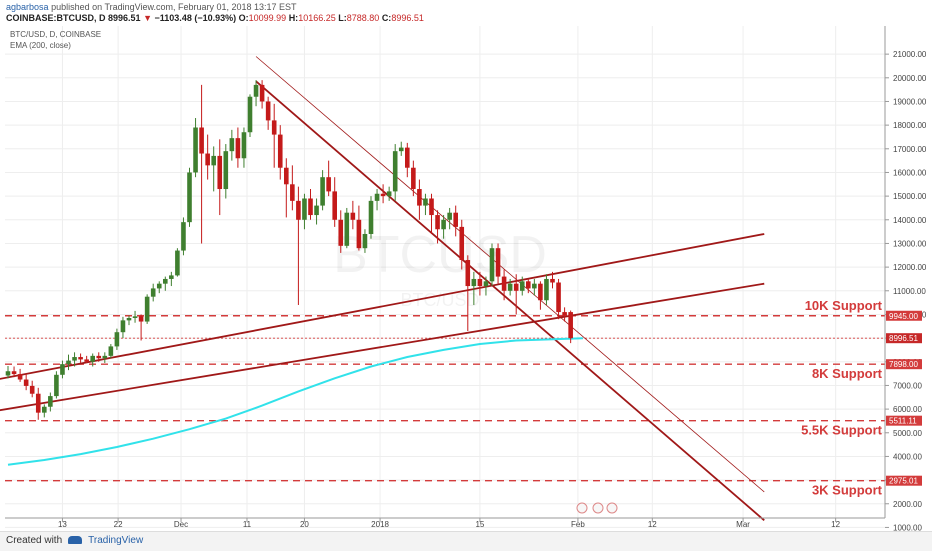 The height and width of the screenshot is (551, 932). I want to click on y-tick-label: 7000.00, so click(907, 385).